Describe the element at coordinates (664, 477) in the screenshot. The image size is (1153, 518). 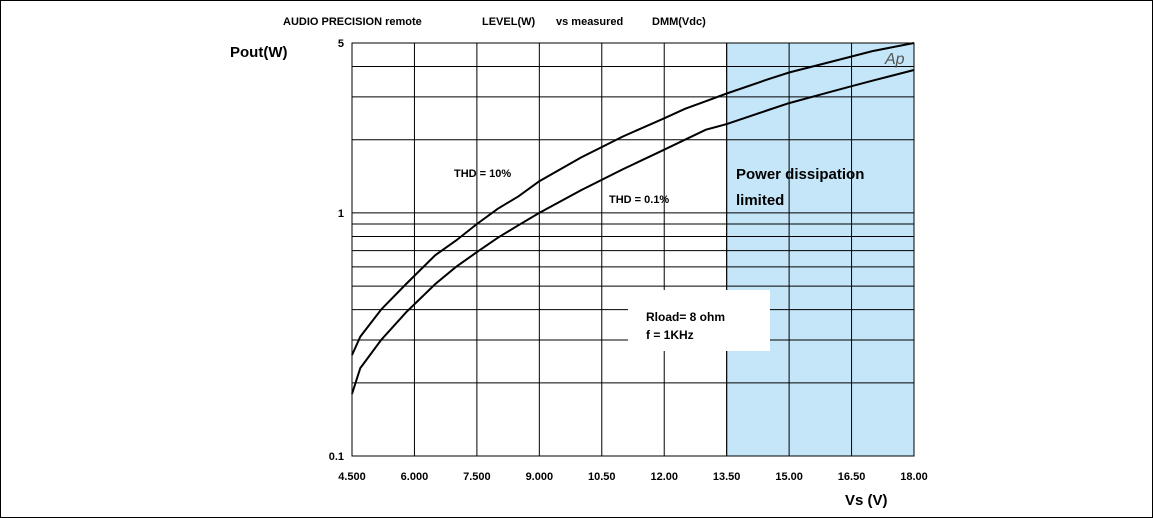
I see `x-tick-label: 12.00` at that location.